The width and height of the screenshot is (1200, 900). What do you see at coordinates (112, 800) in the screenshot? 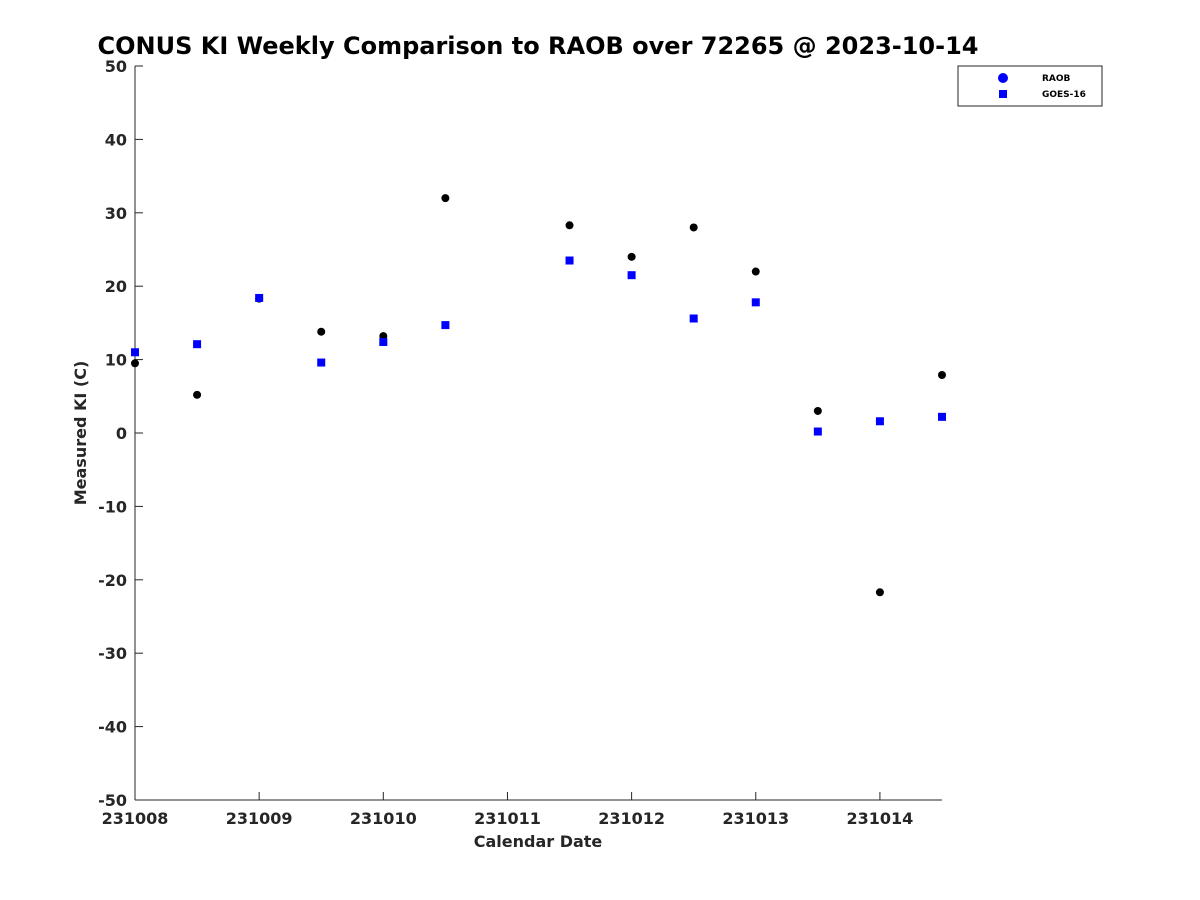
I see `y-tick-label: -50` at bounding box center [112, 800].